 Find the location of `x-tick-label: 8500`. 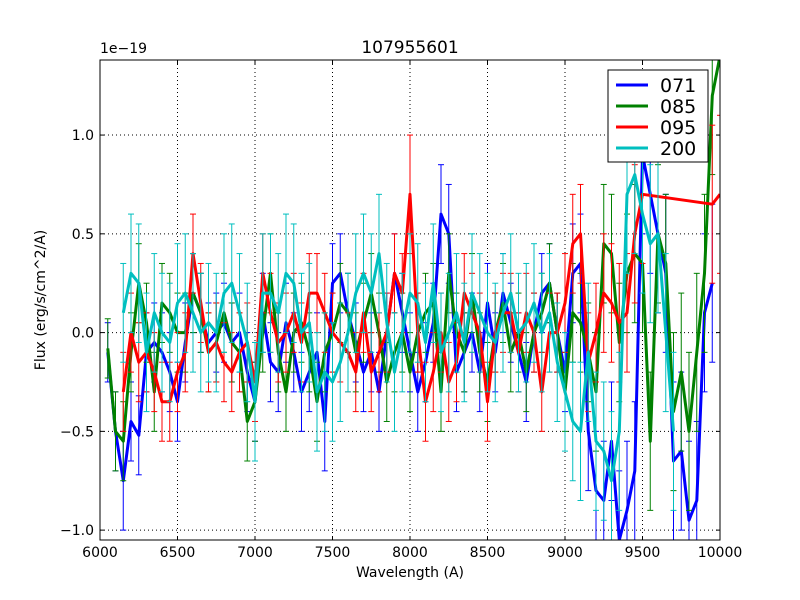

x-tick-label: 8500 is located at coordinates (488, 553).